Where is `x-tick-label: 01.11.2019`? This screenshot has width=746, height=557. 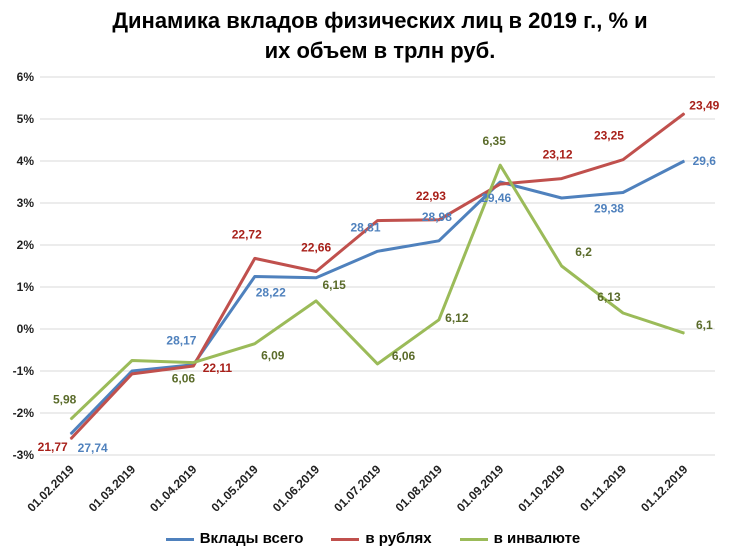
x-tick-label: 01.11.2019 is located at coordinates (603, 488).